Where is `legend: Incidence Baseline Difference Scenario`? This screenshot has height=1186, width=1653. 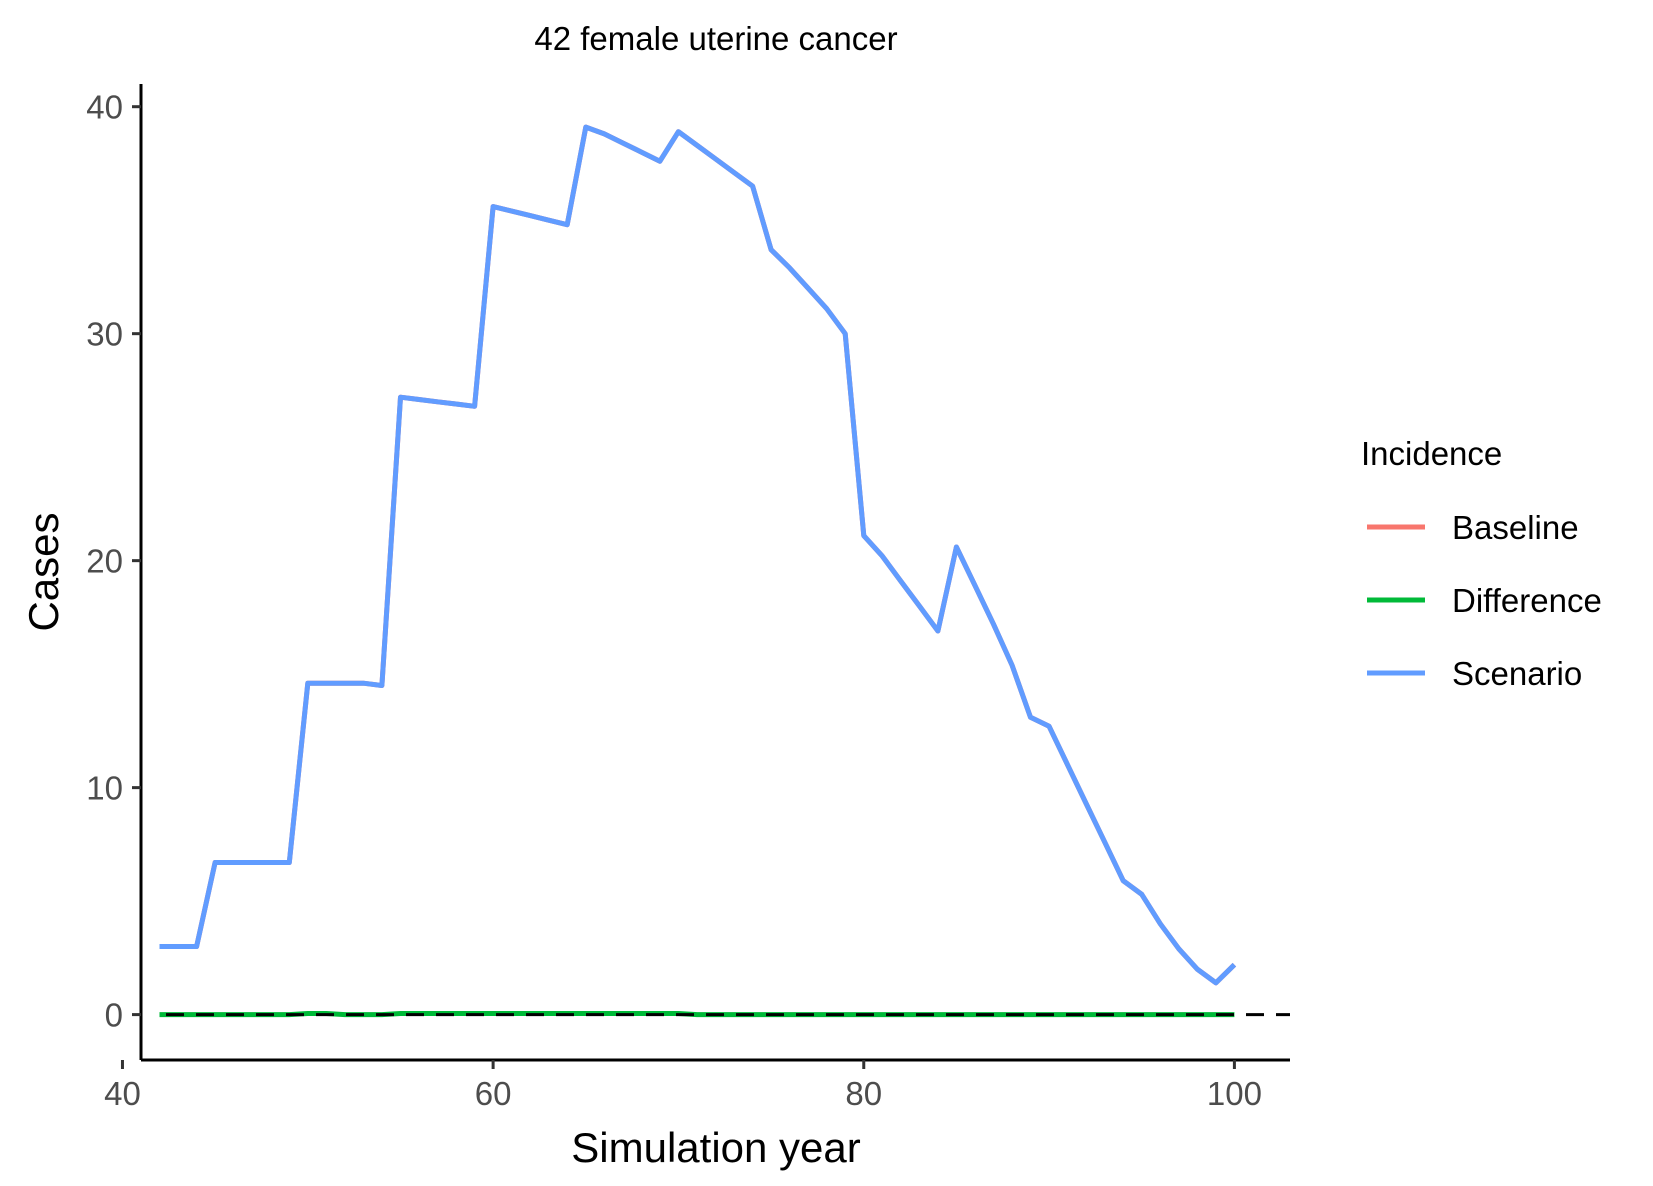
legend: Incidence Baseline Difference Scenario is located at coordinates (1481, 563).